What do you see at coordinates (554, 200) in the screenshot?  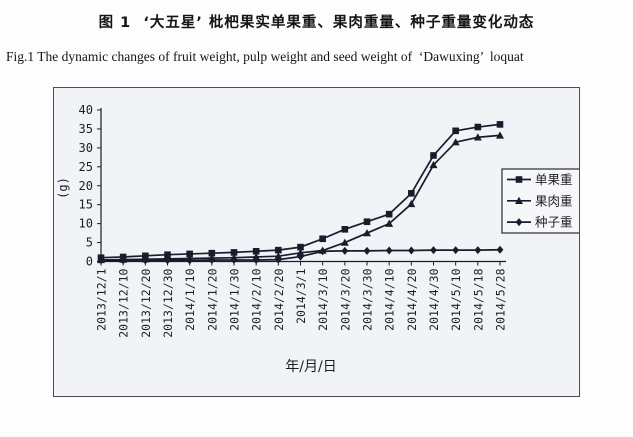 I see `legend-label: 果肉重` at bounding box center [554, 200].